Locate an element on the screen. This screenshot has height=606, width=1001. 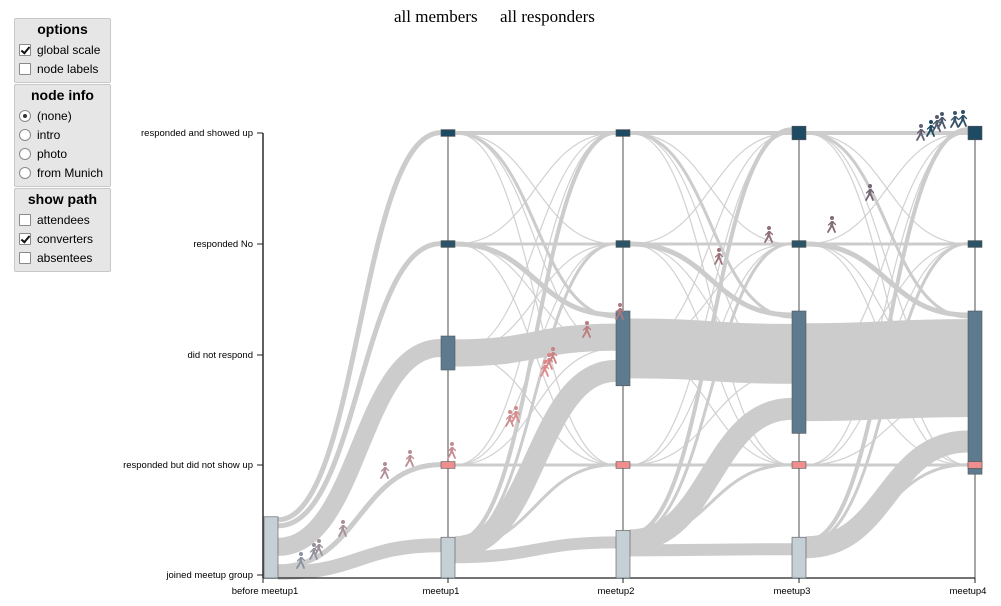
state-label-joined-meetup-group: joined meetup group is located at coordinates (209, 575).